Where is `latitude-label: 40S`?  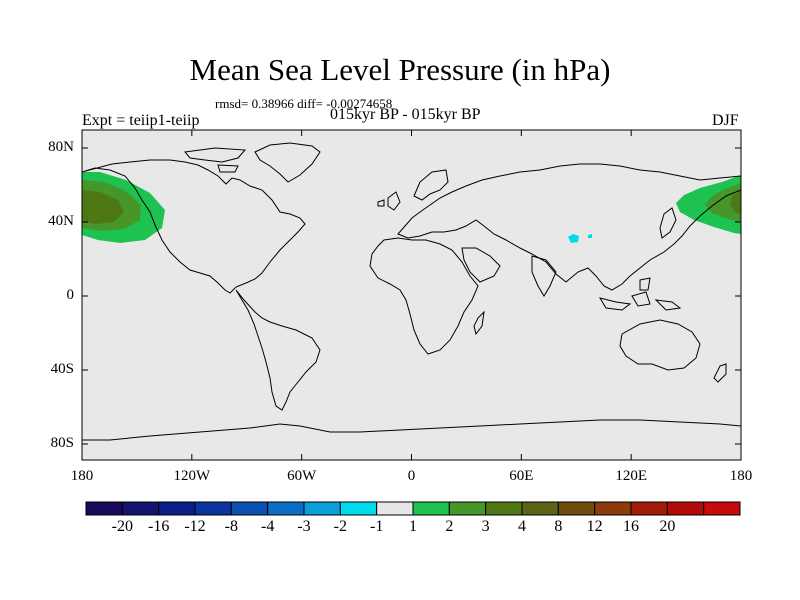
latitude-label: 40S is located at coordinates (62, 369).